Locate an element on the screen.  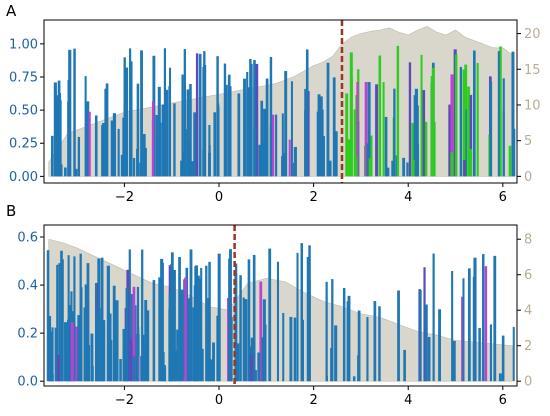
panel-b-right-ticks: 0 2 4 6 8 is located at coordinates (524, 311).